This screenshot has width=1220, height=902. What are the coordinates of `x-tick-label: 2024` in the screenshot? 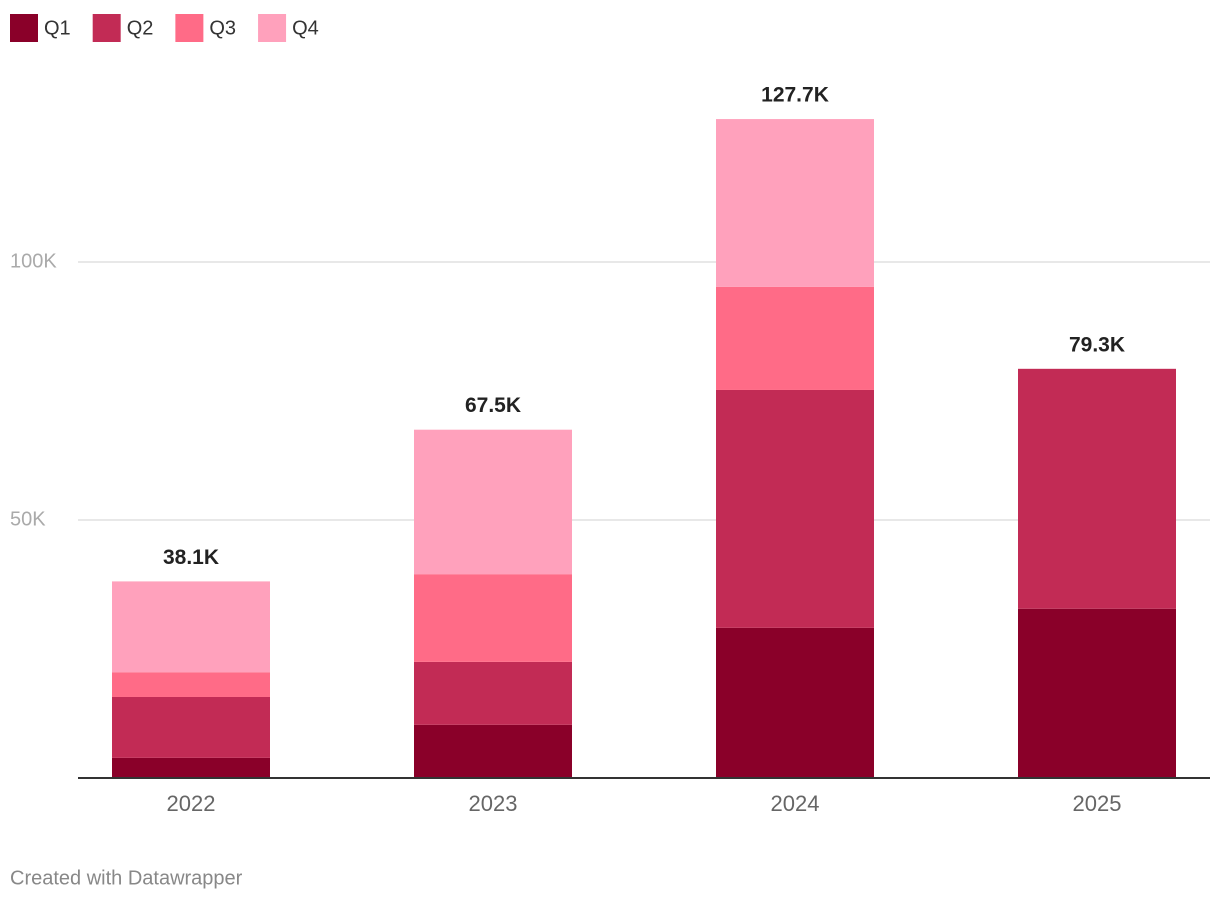 It's located at (795, 803).